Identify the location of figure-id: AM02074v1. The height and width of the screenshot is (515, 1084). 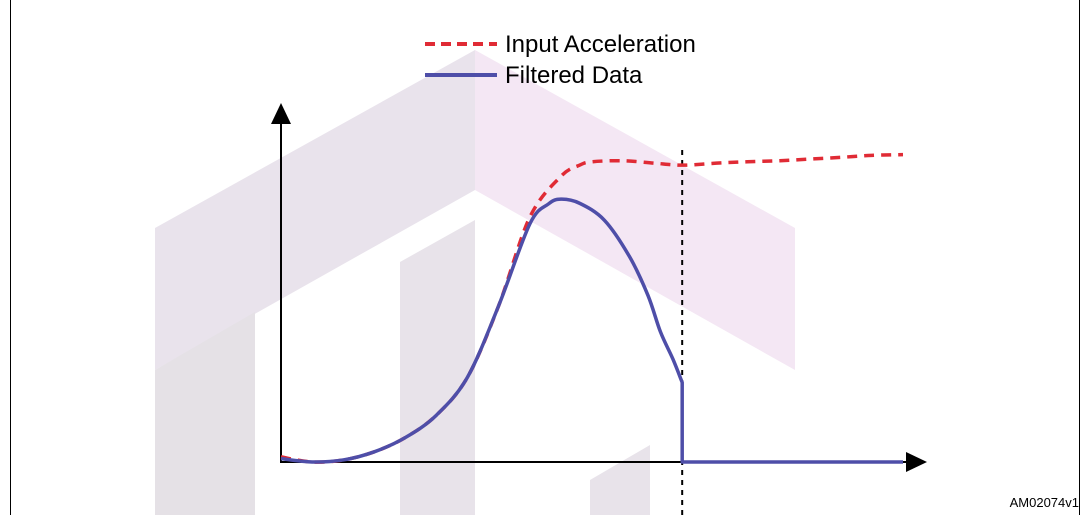
(1044, 502).